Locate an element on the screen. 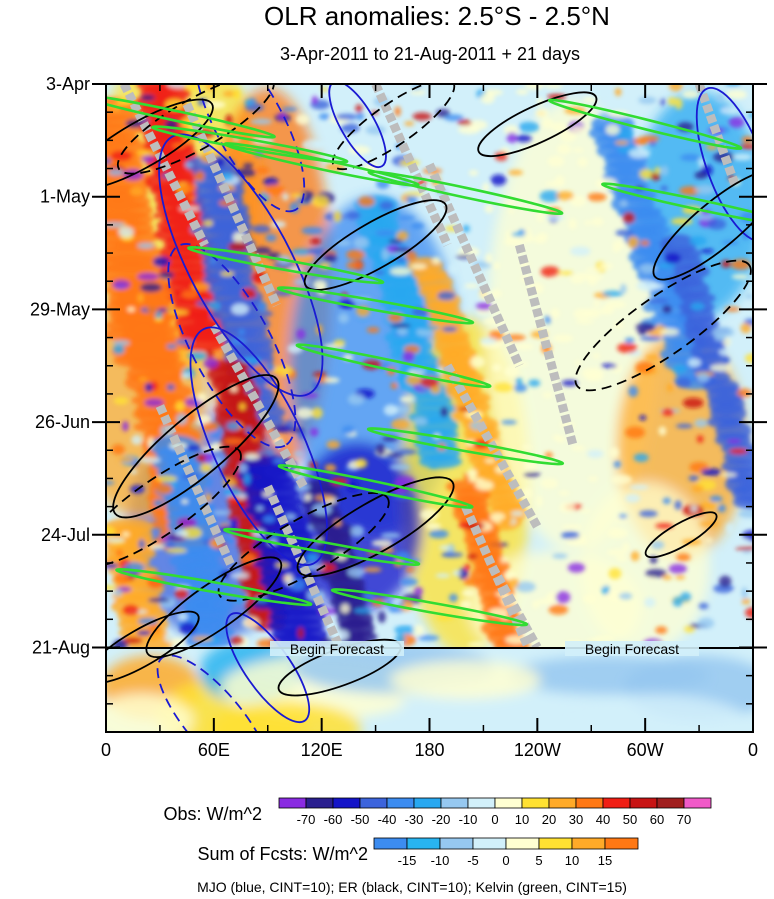 This screenshot has height=899, width=774. obs-colorbar-level-12: 50 is located at coordinates (630, 819).